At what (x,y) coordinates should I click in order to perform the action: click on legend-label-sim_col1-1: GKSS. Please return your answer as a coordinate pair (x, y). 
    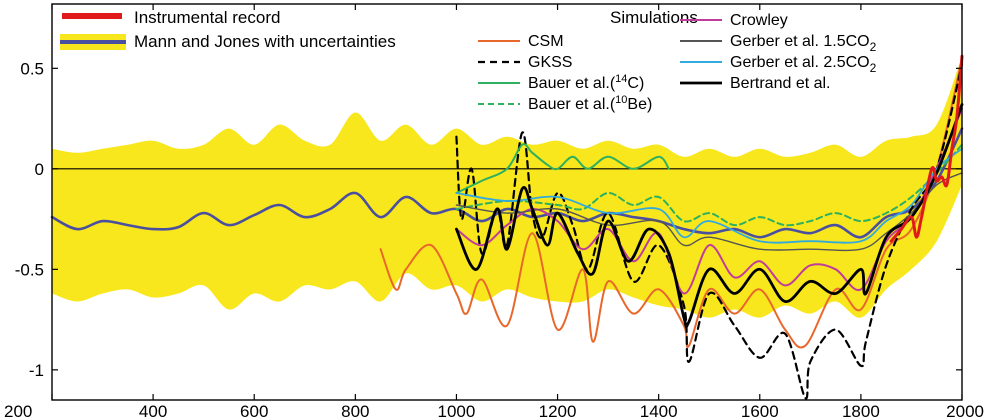
    Looking at the image, I should click on (550, 62).